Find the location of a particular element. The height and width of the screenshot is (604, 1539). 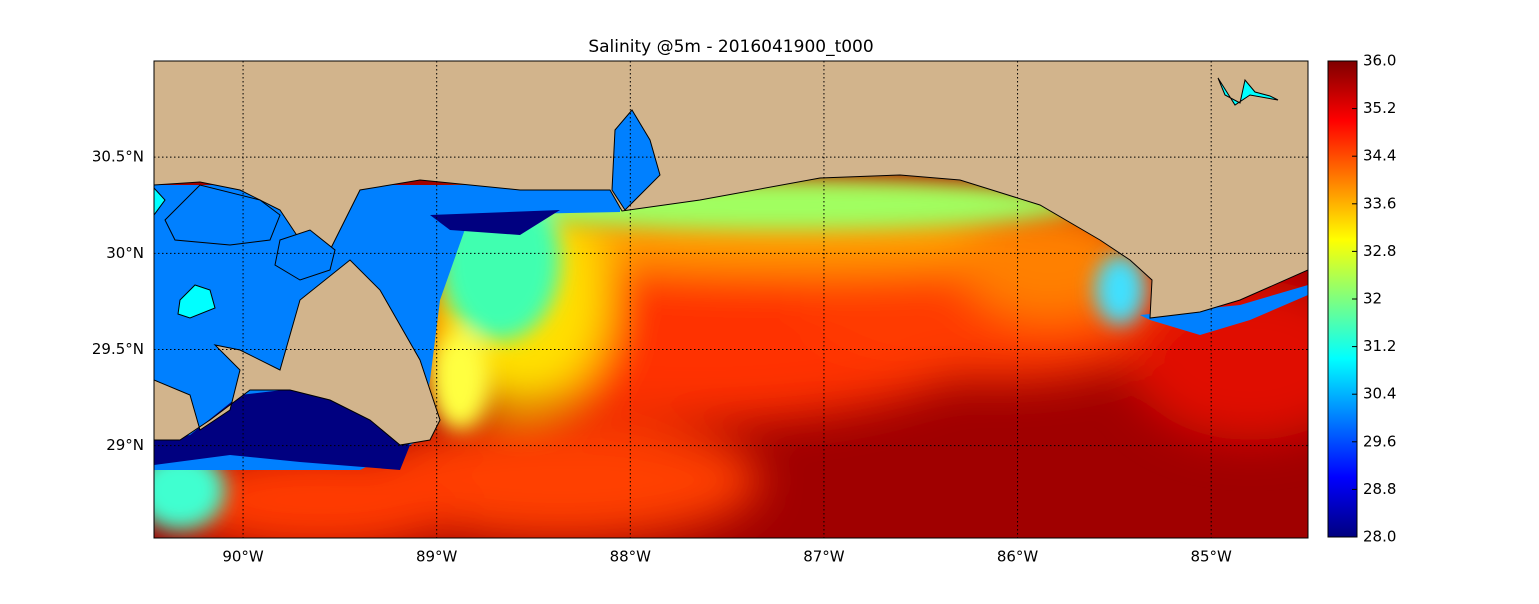

x-tick-label: 87°W is located at coordinates (824, 557).